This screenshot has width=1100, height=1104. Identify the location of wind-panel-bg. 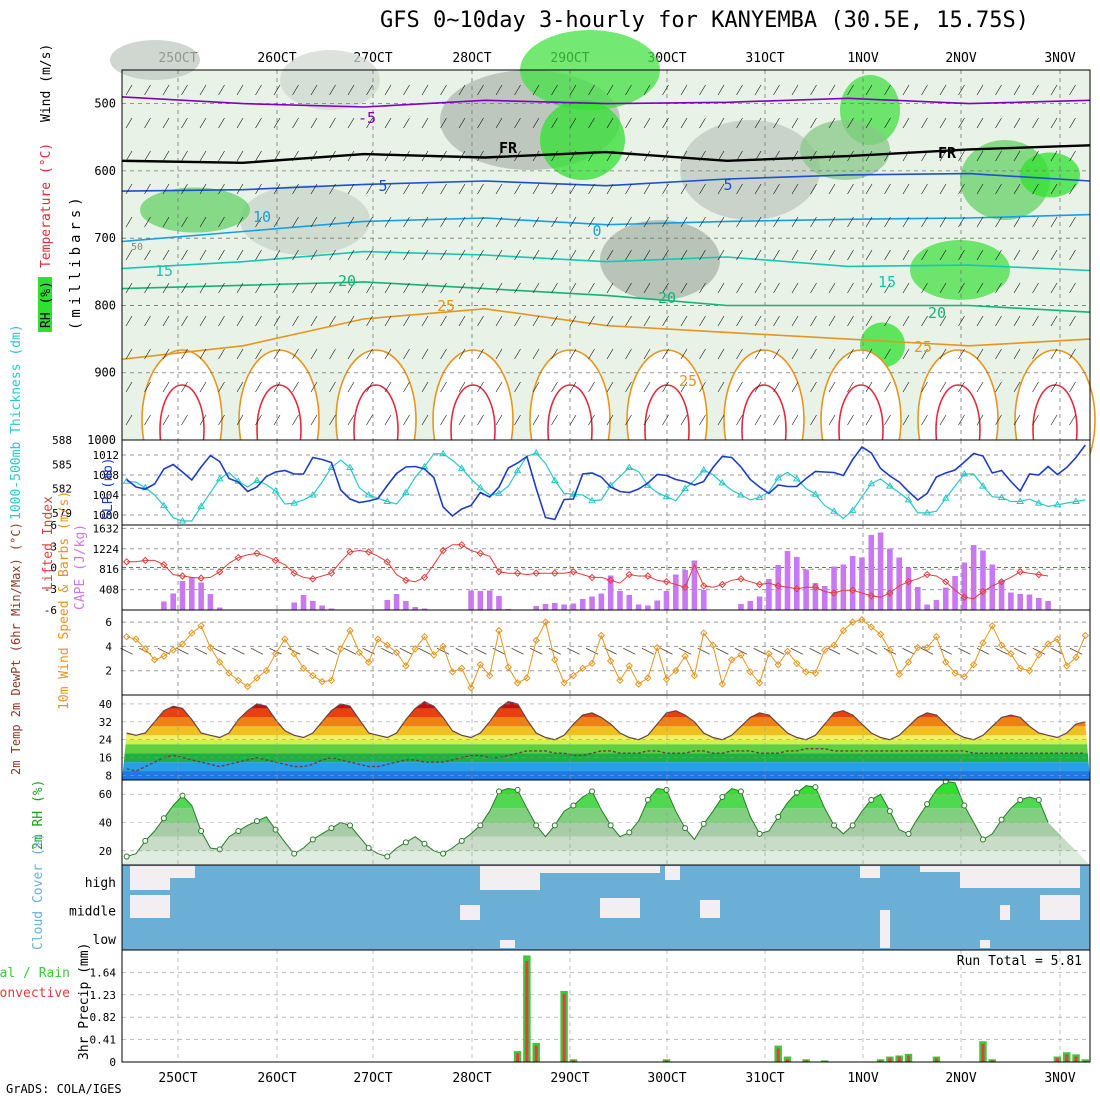
(606, 652).